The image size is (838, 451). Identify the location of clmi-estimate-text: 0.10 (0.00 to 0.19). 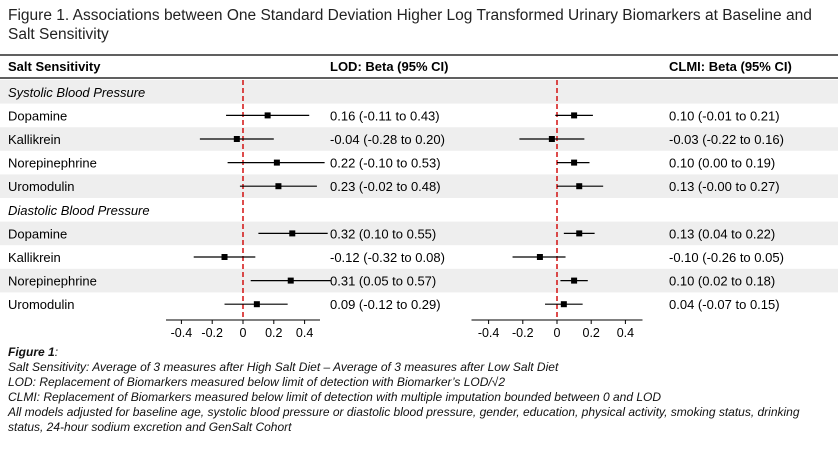
(722, 163).